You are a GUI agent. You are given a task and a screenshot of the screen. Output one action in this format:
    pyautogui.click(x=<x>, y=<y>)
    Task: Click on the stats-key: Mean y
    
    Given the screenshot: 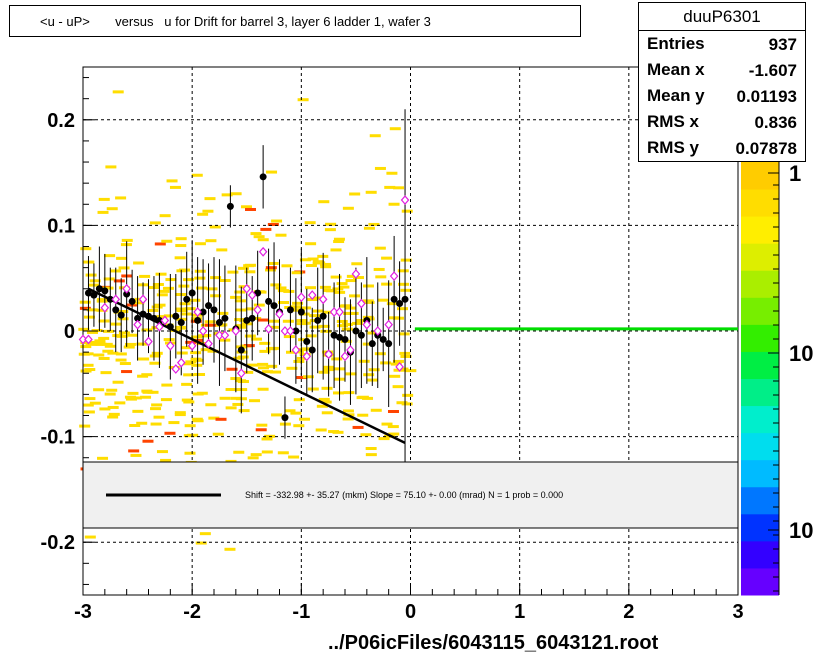 What is the action you would take?
    pyautogui.click(x=676, y=95)
    